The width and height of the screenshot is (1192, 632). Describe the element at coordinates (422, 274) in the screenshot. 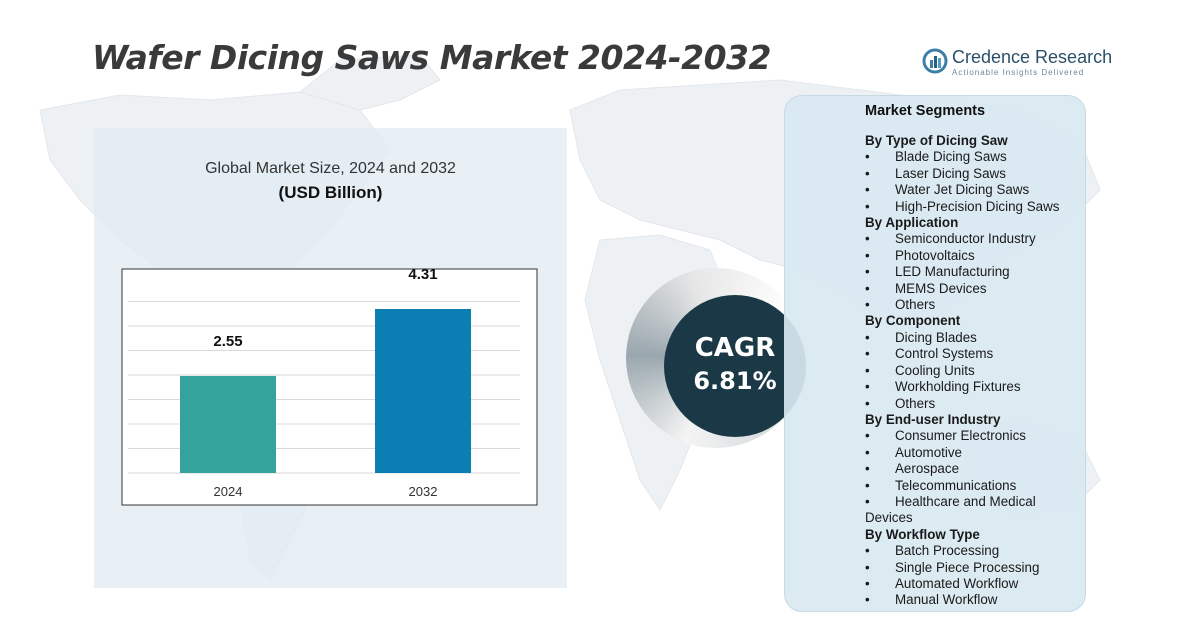

I see `bar-value-label-2032: 4.31` at that location.